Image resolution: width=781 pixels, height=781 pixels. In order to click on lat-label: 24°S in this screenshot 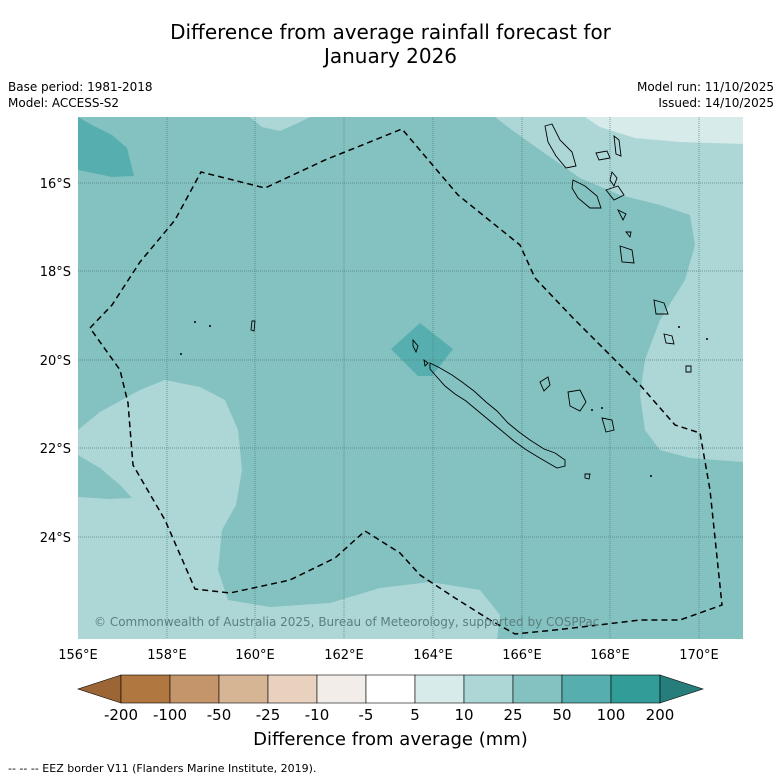, I will do `click(55, 538)`.